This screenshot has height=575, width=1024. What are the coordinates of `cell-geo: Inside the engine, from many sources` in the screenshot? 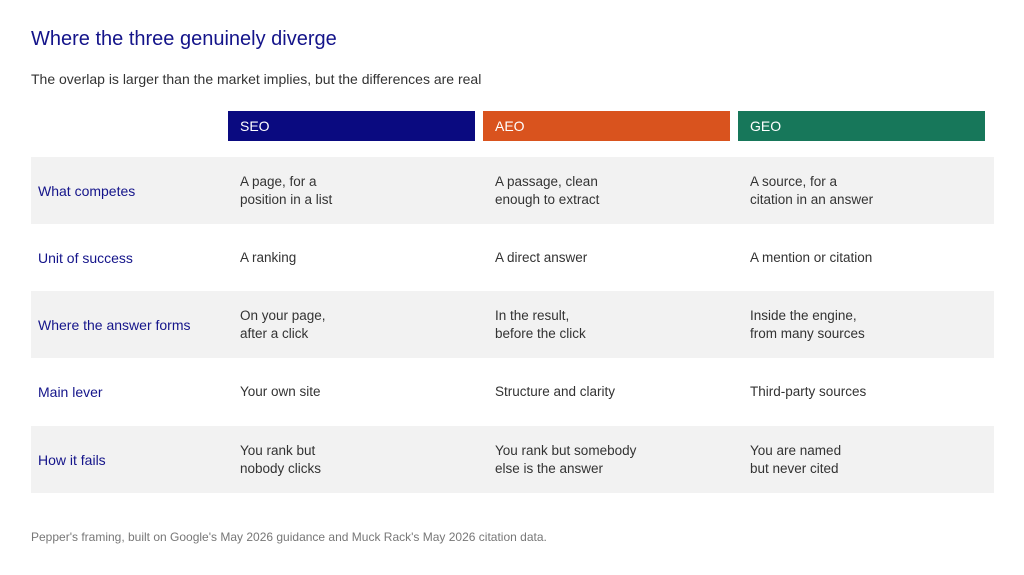 It's located at (807, 324).